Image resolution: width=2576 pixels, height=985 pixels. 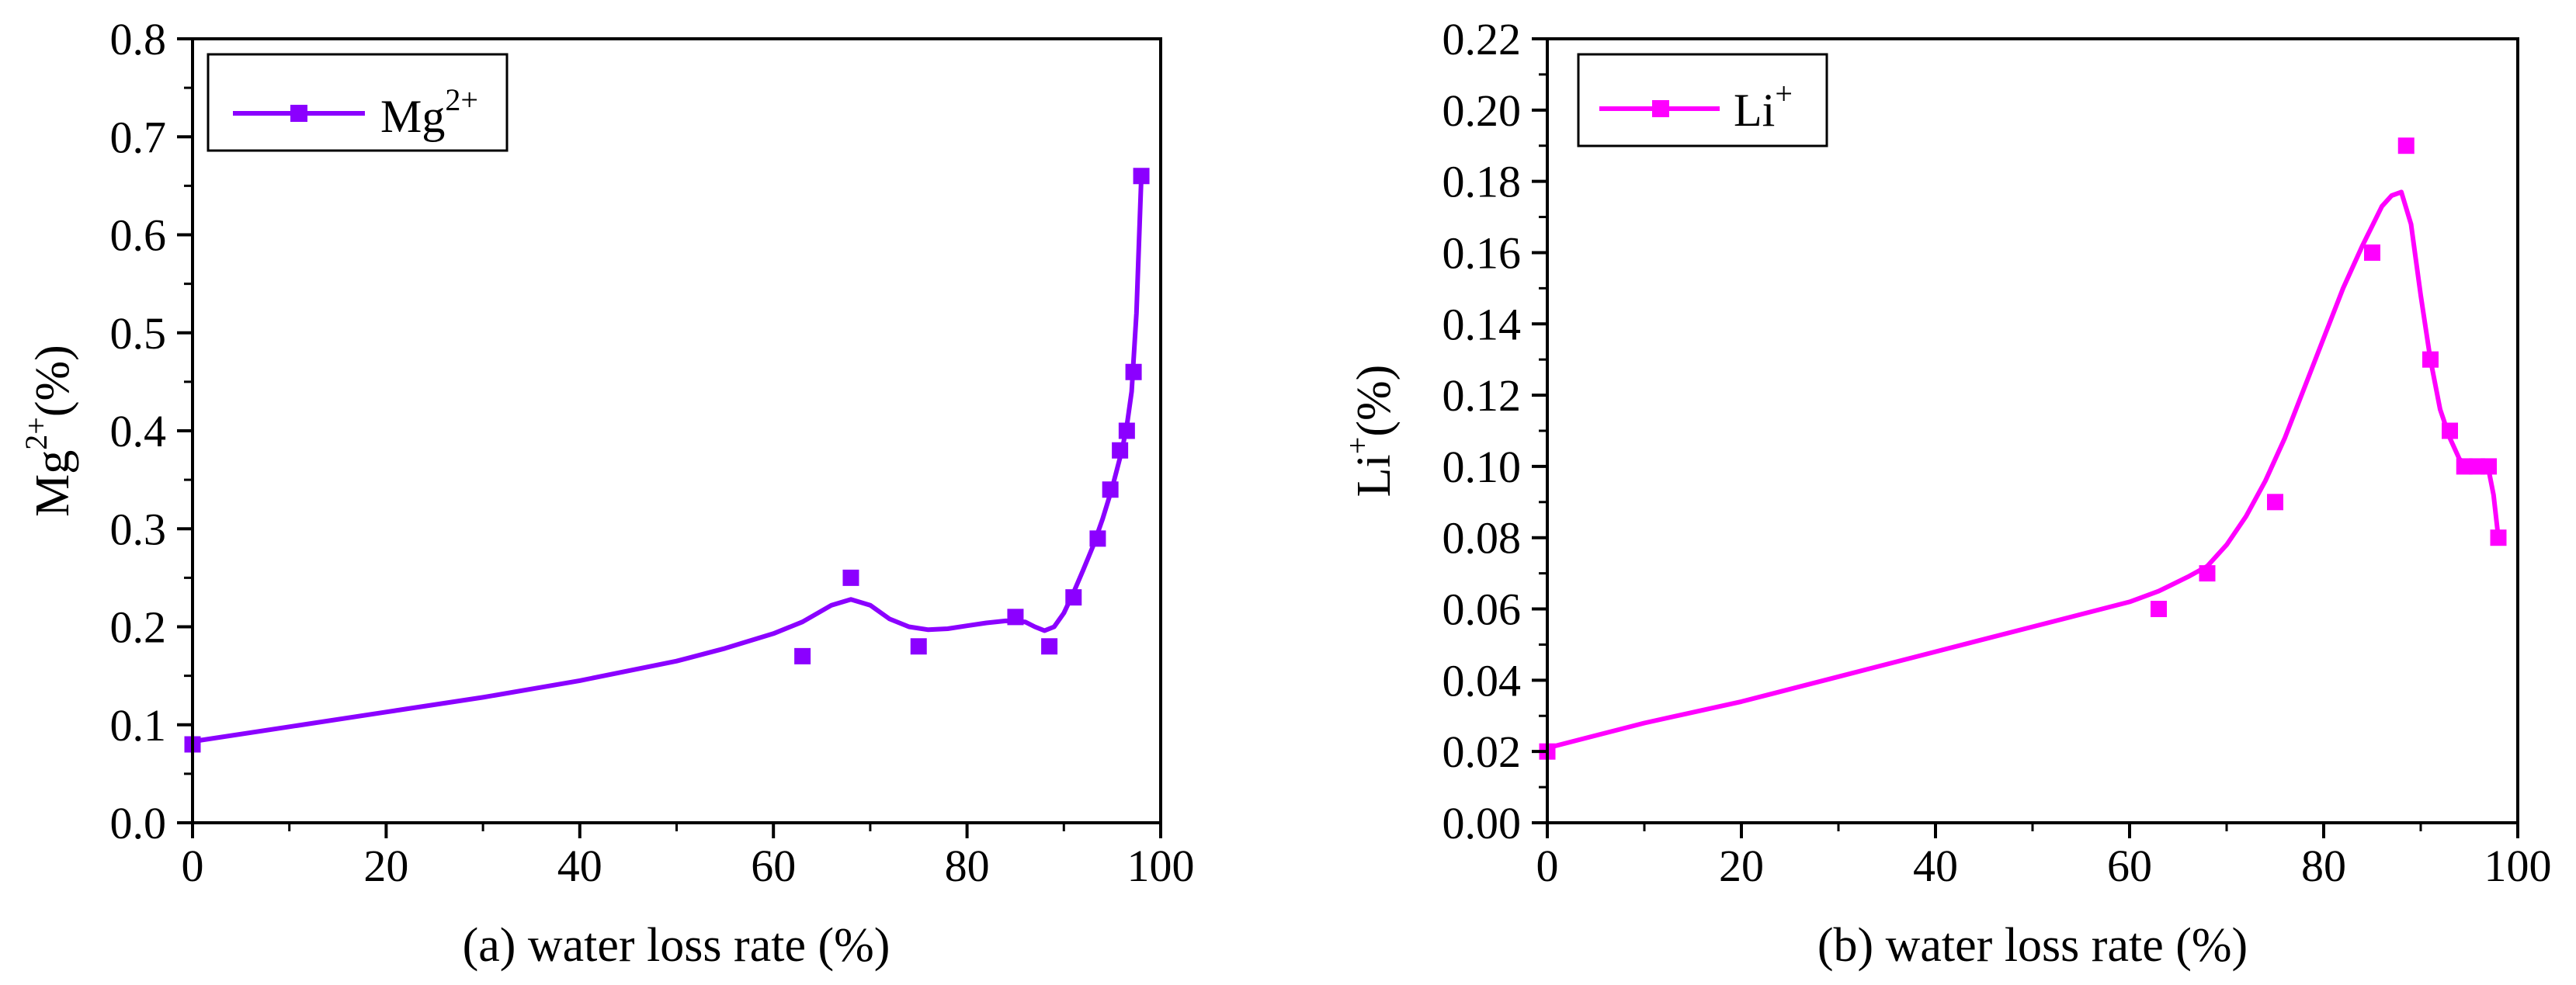 I want to click on panel-a-legend-label: Mg2+, so click(x=429, y=112).